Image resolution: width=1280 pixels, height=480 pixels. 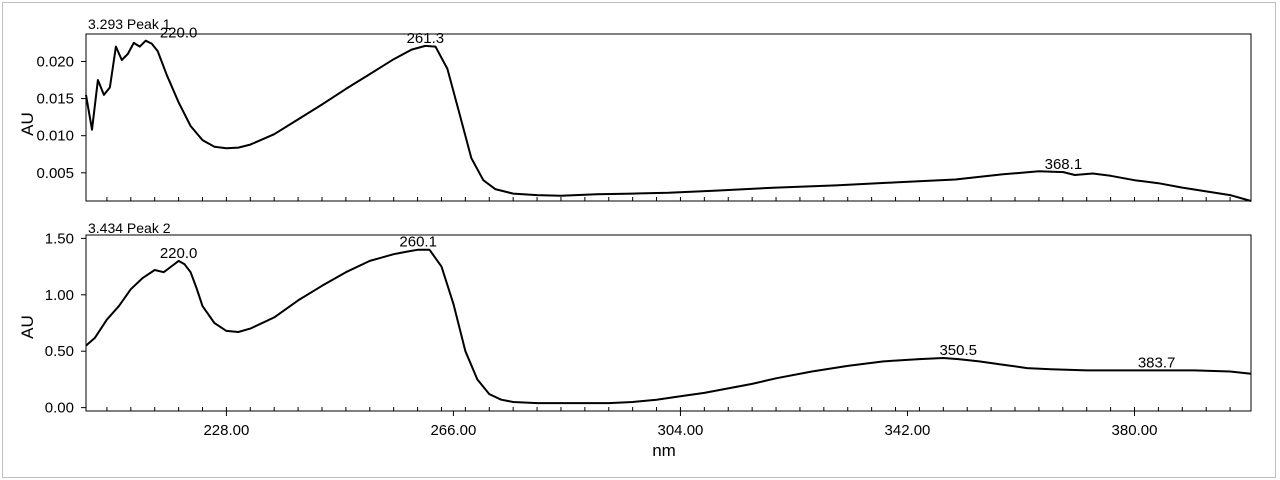 What do you see at coordinates (664, 450) in the screenshot?
I see `x-axis-title: nm` at bounding box center [664, 450].